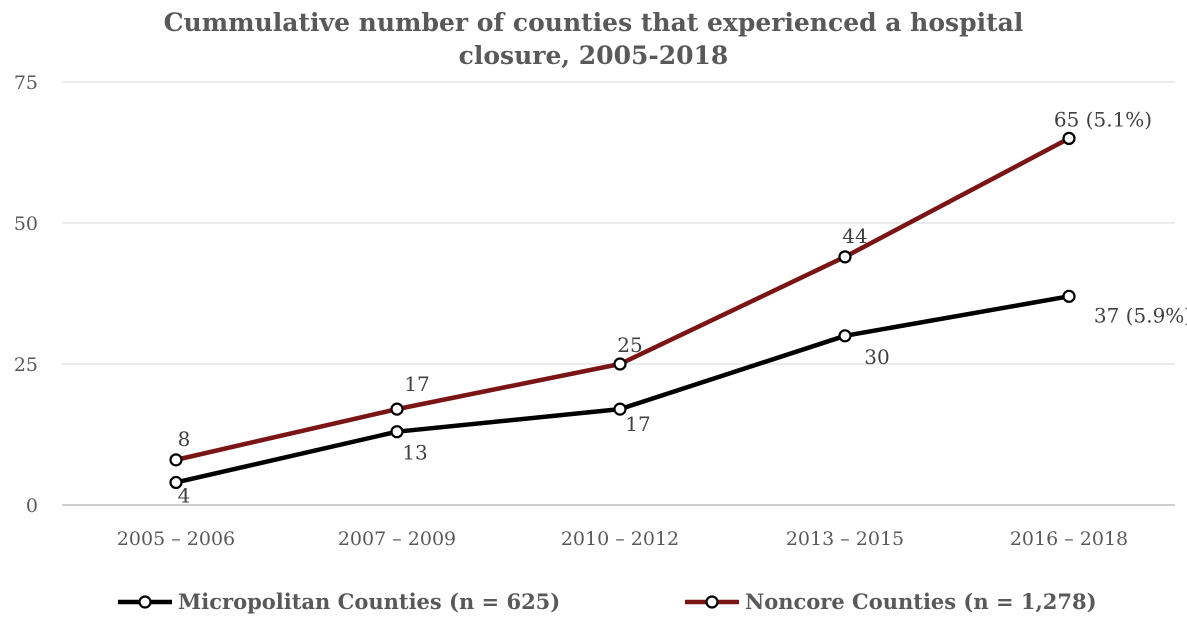 This screenshot has width=1187, height=618. I want to click on data-label-noncore: 65 (5.1%), so click(1103, 119).